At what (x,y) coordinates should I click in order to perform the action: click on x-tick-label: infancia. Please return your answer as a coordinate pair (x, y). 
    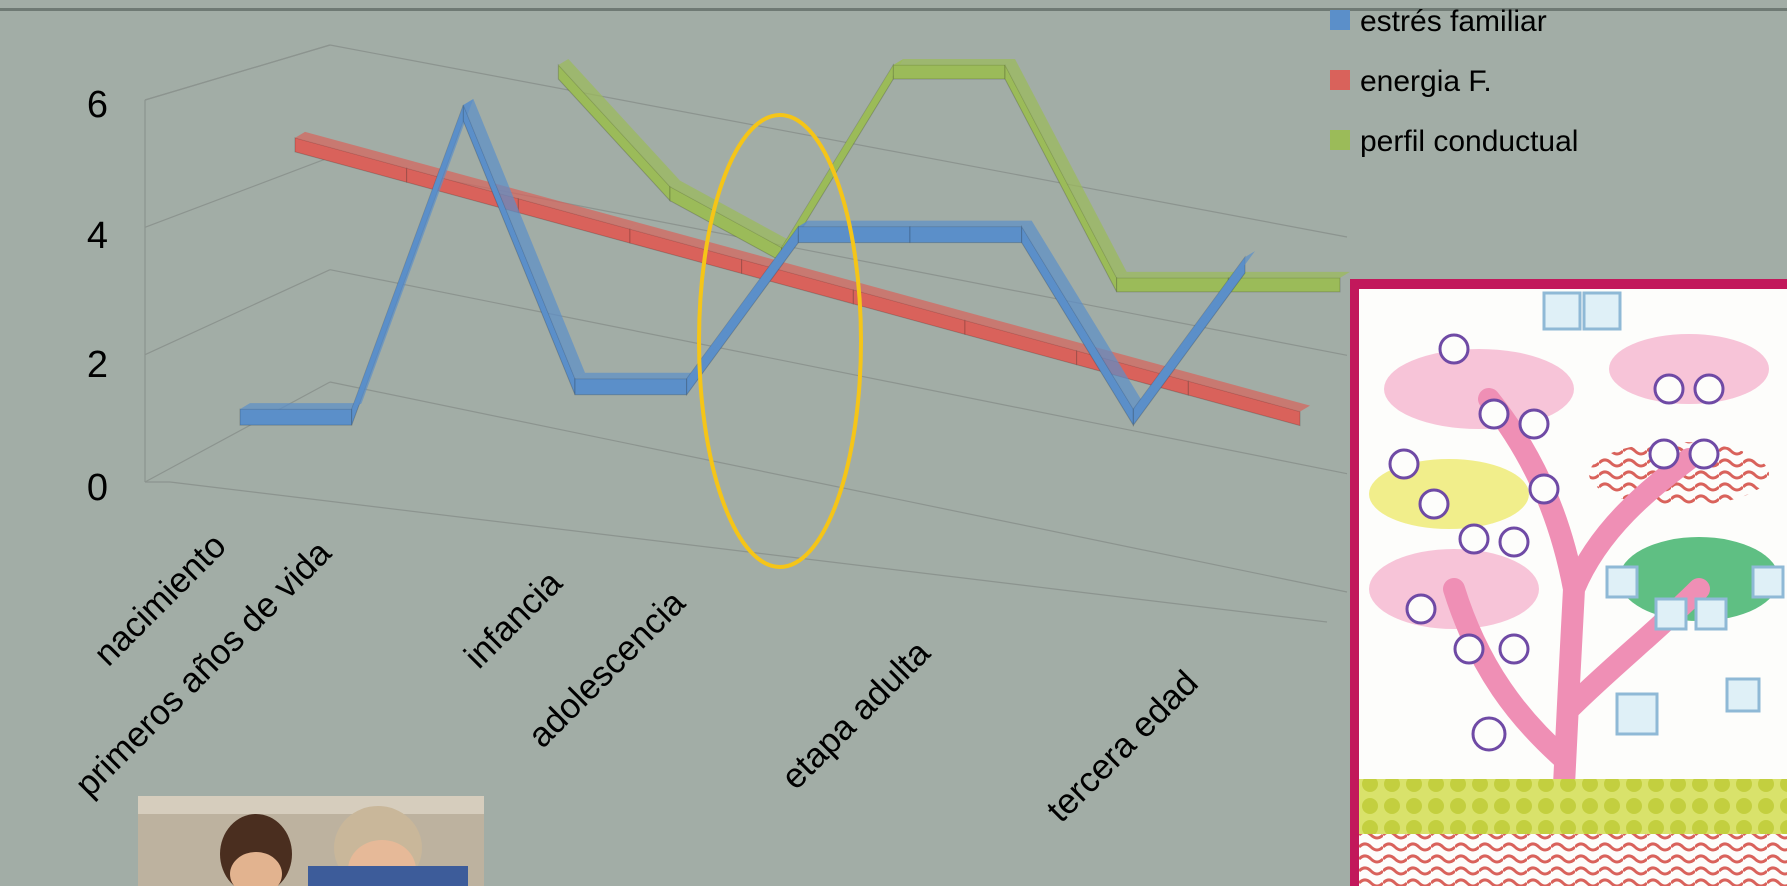
    Looking at the image, I should click on (513, 619).